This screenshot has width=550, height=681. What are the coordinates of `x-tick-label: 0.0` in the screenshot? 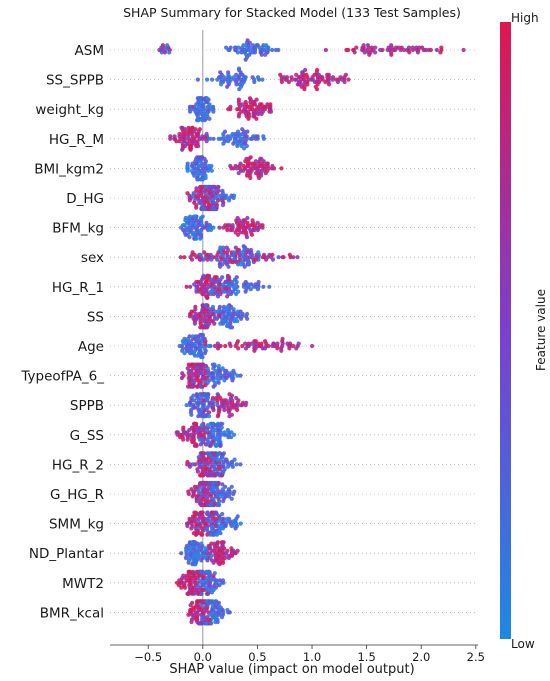 It's located at (203, 657).